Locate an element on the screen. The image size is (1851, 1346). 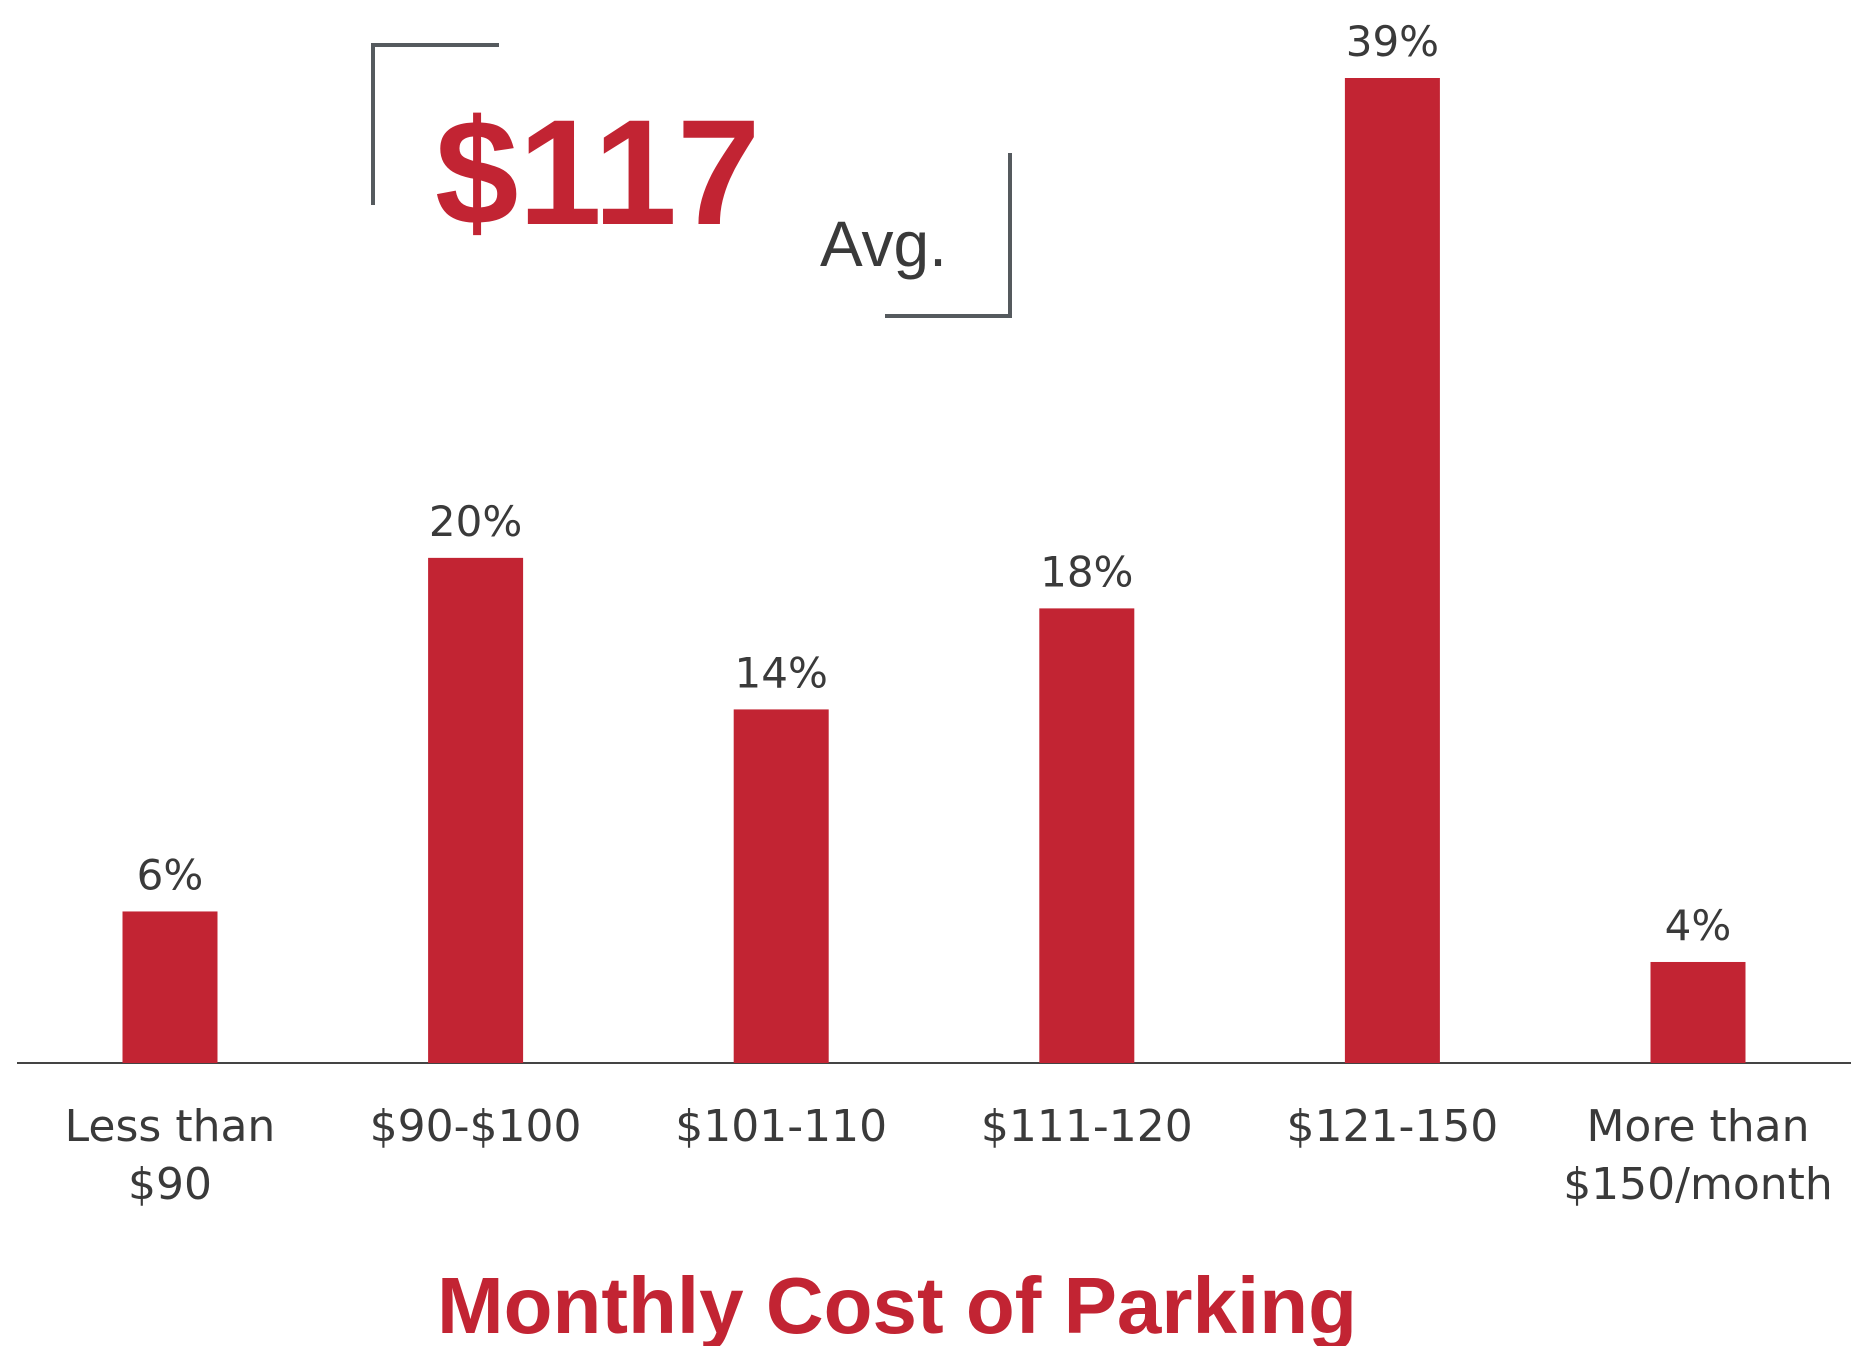
chart-title: Monthly Cost of Parking is located at coordinates (897, 1303).